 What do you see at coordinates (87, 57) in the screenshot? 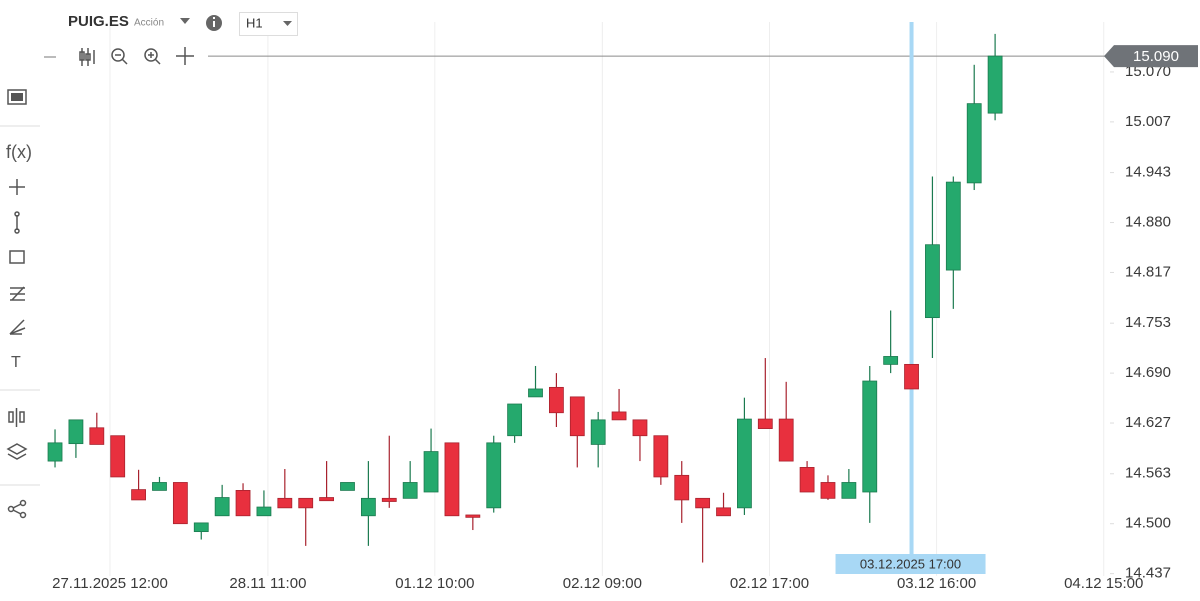
I see `candle-type-button` at bounding box center [87, 57].